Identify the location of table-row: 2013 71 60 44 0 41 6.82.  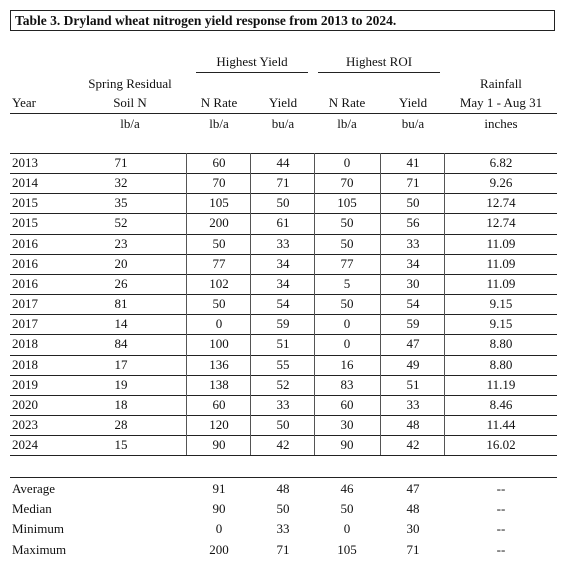
(286, 163).